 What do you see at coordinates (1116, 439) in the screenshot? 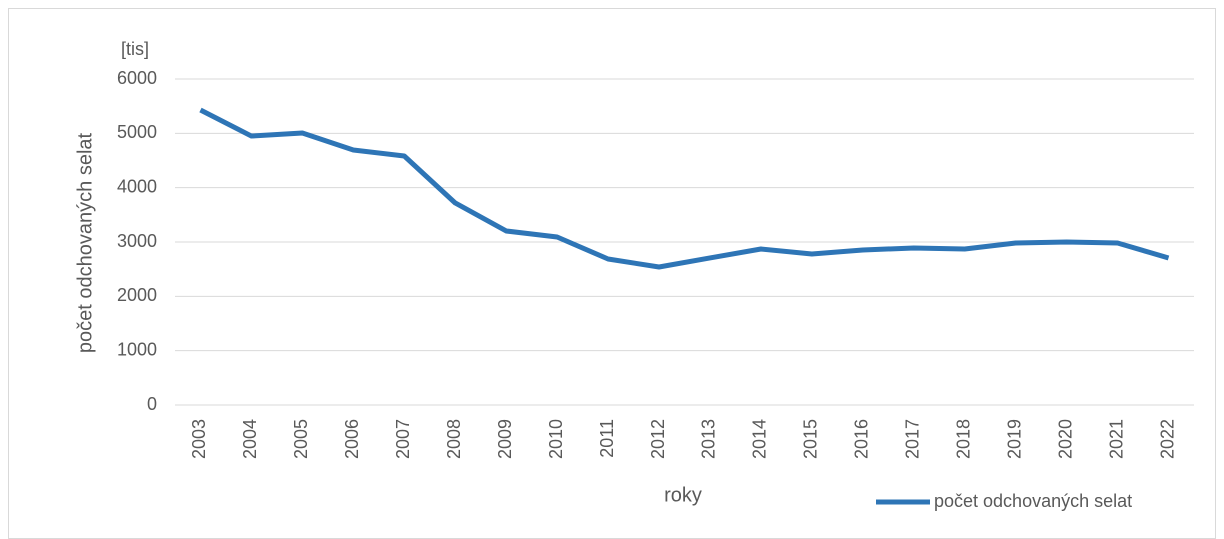
I see `x-tick-label: 2021` at bounding box center [1116, 439].